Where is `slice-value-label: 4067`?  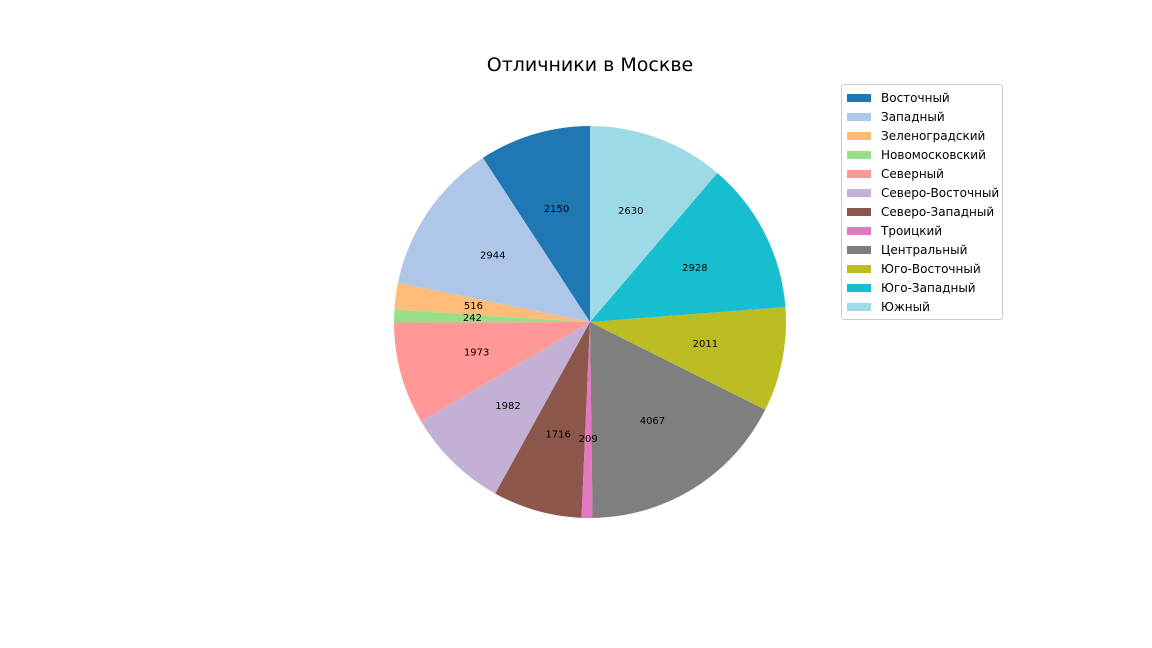
slice-value-label: 4067 is located at coordinates (652, 421).